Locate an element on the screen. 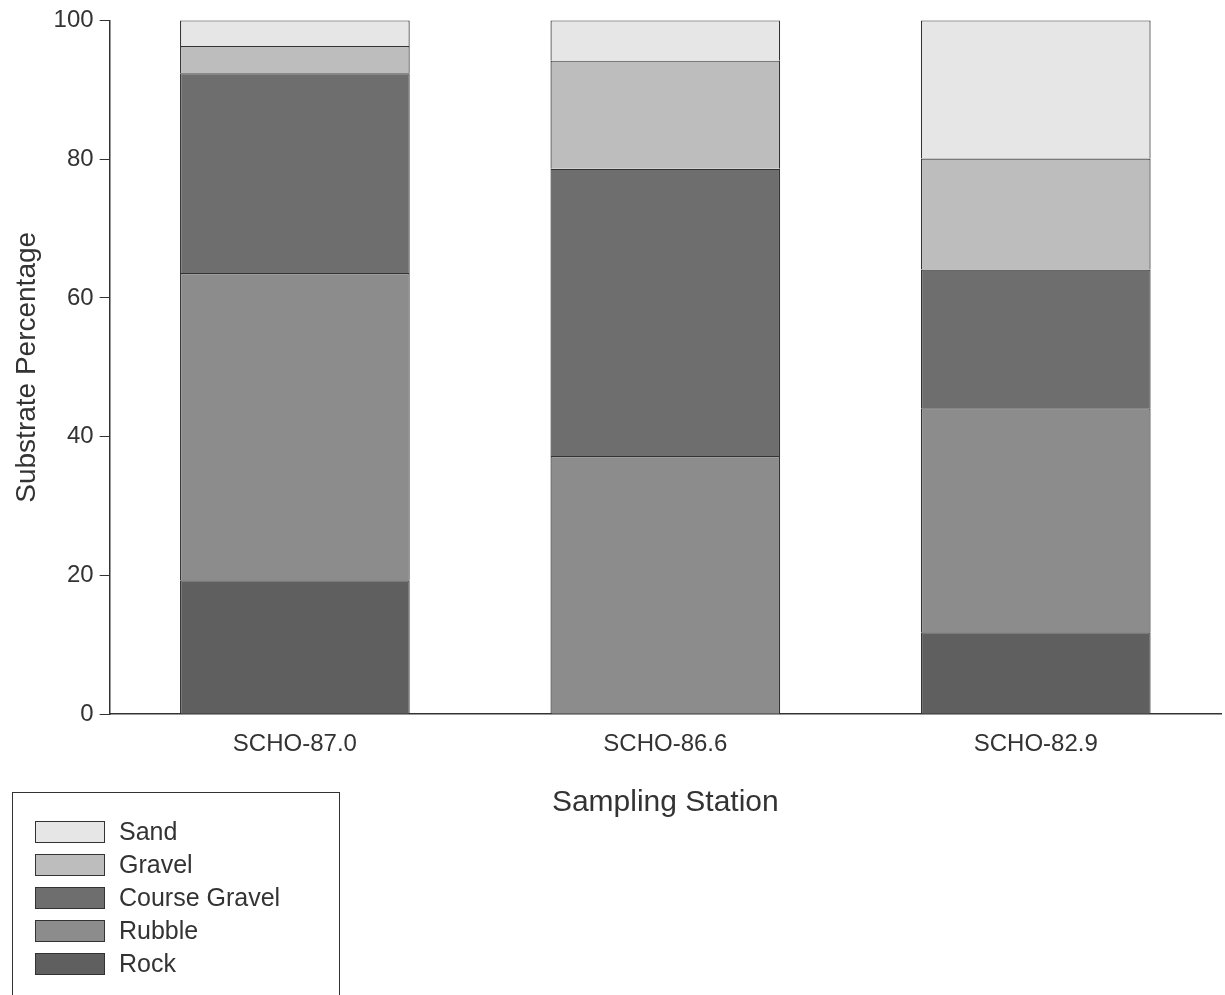  legend-label: Course Gravel is located at coordinates (200, 897).